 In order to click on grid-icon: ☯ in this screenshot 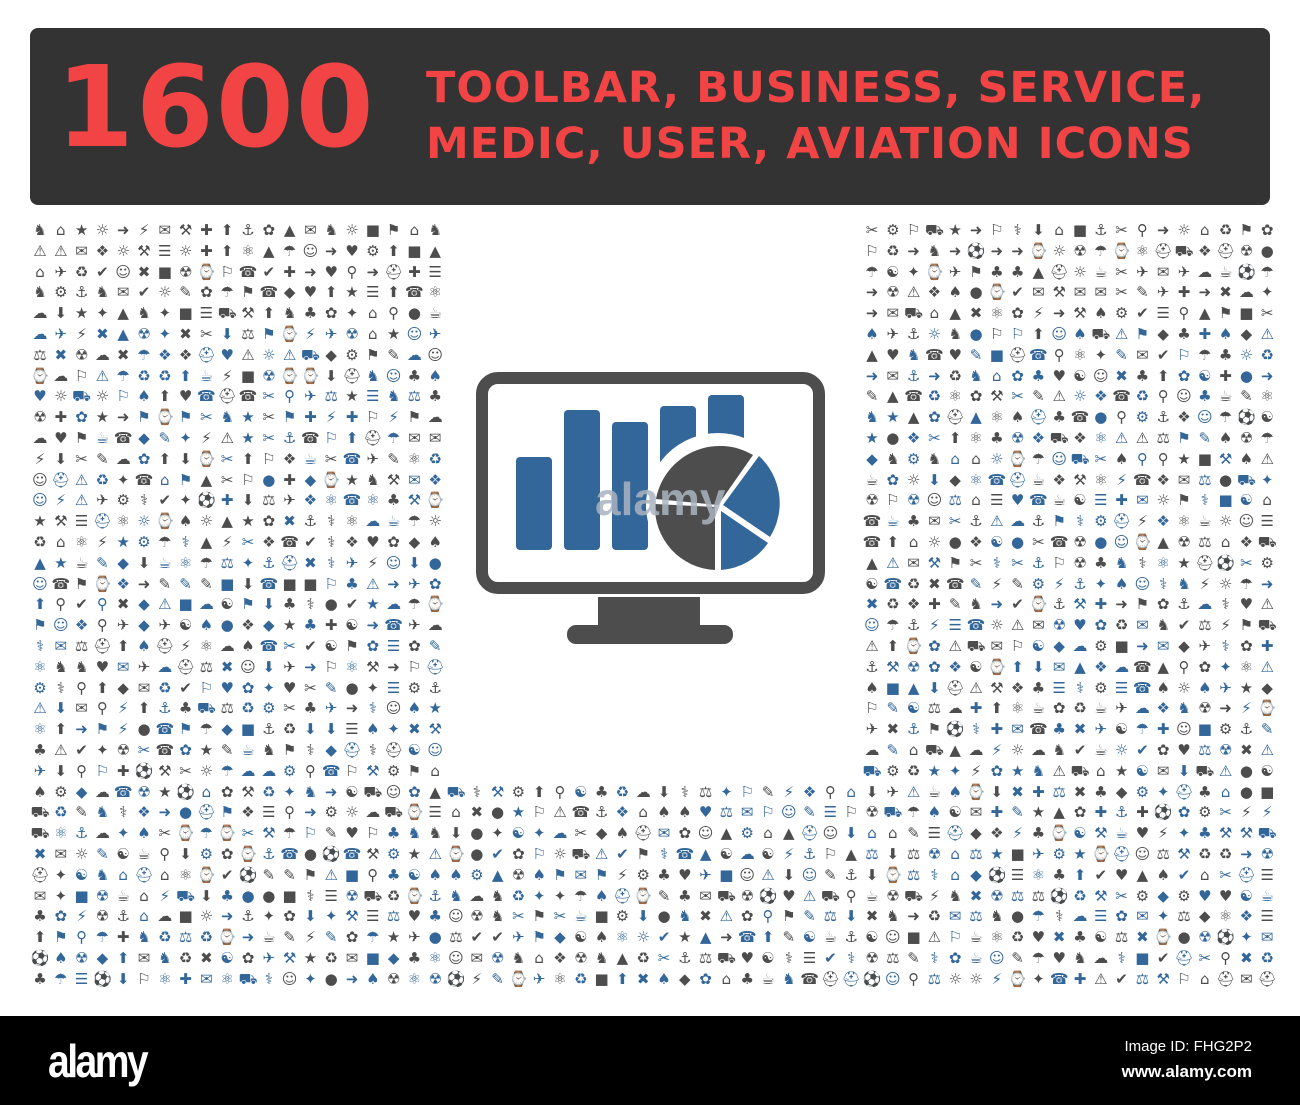, I will do `click(81, 874)`.